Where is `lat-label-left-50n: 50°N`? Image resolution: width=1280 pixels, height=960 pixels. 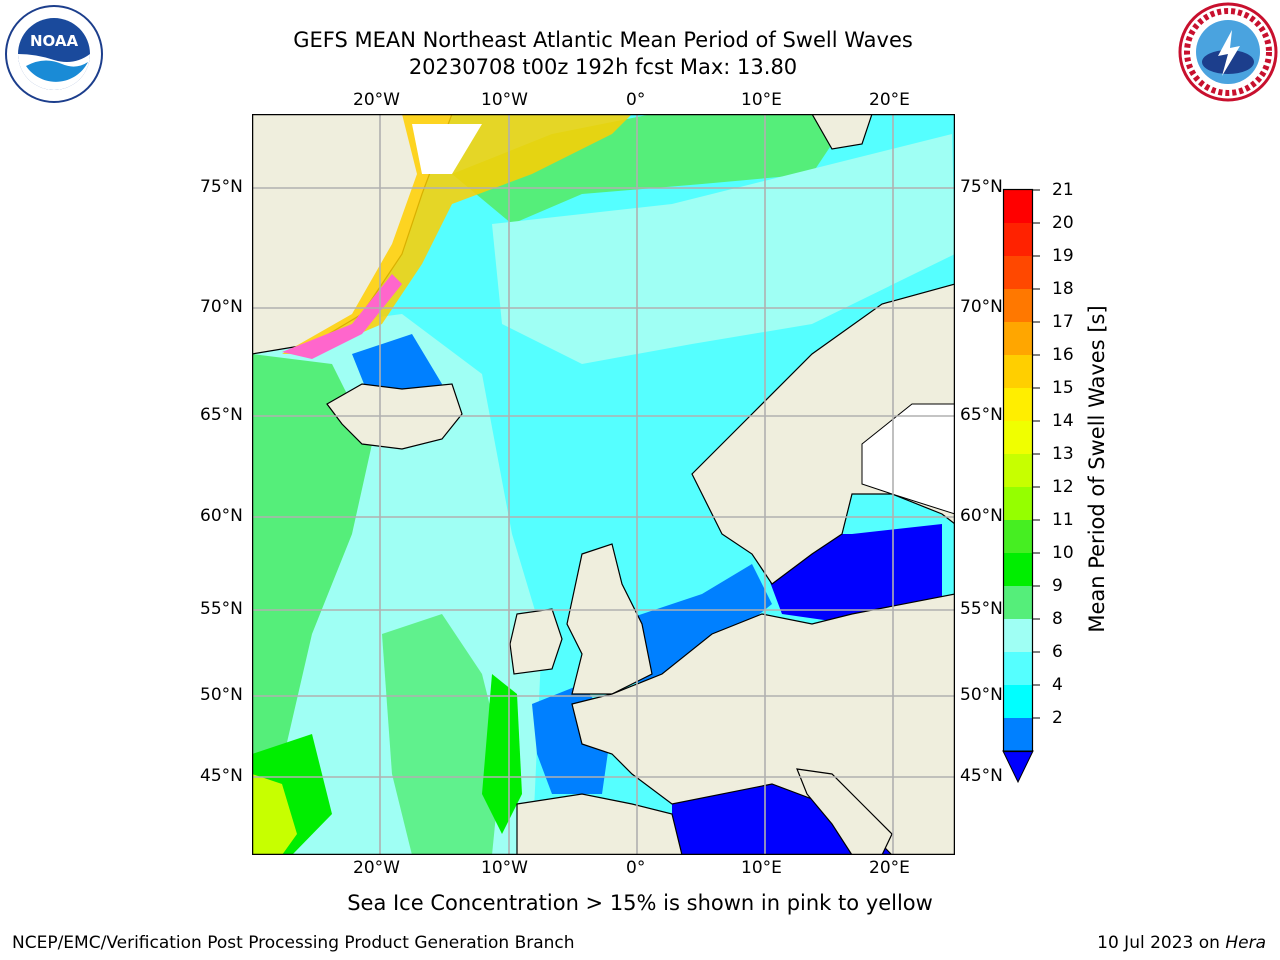
lat-label-left-50n: 50°N is located at coordinates (221, 695).